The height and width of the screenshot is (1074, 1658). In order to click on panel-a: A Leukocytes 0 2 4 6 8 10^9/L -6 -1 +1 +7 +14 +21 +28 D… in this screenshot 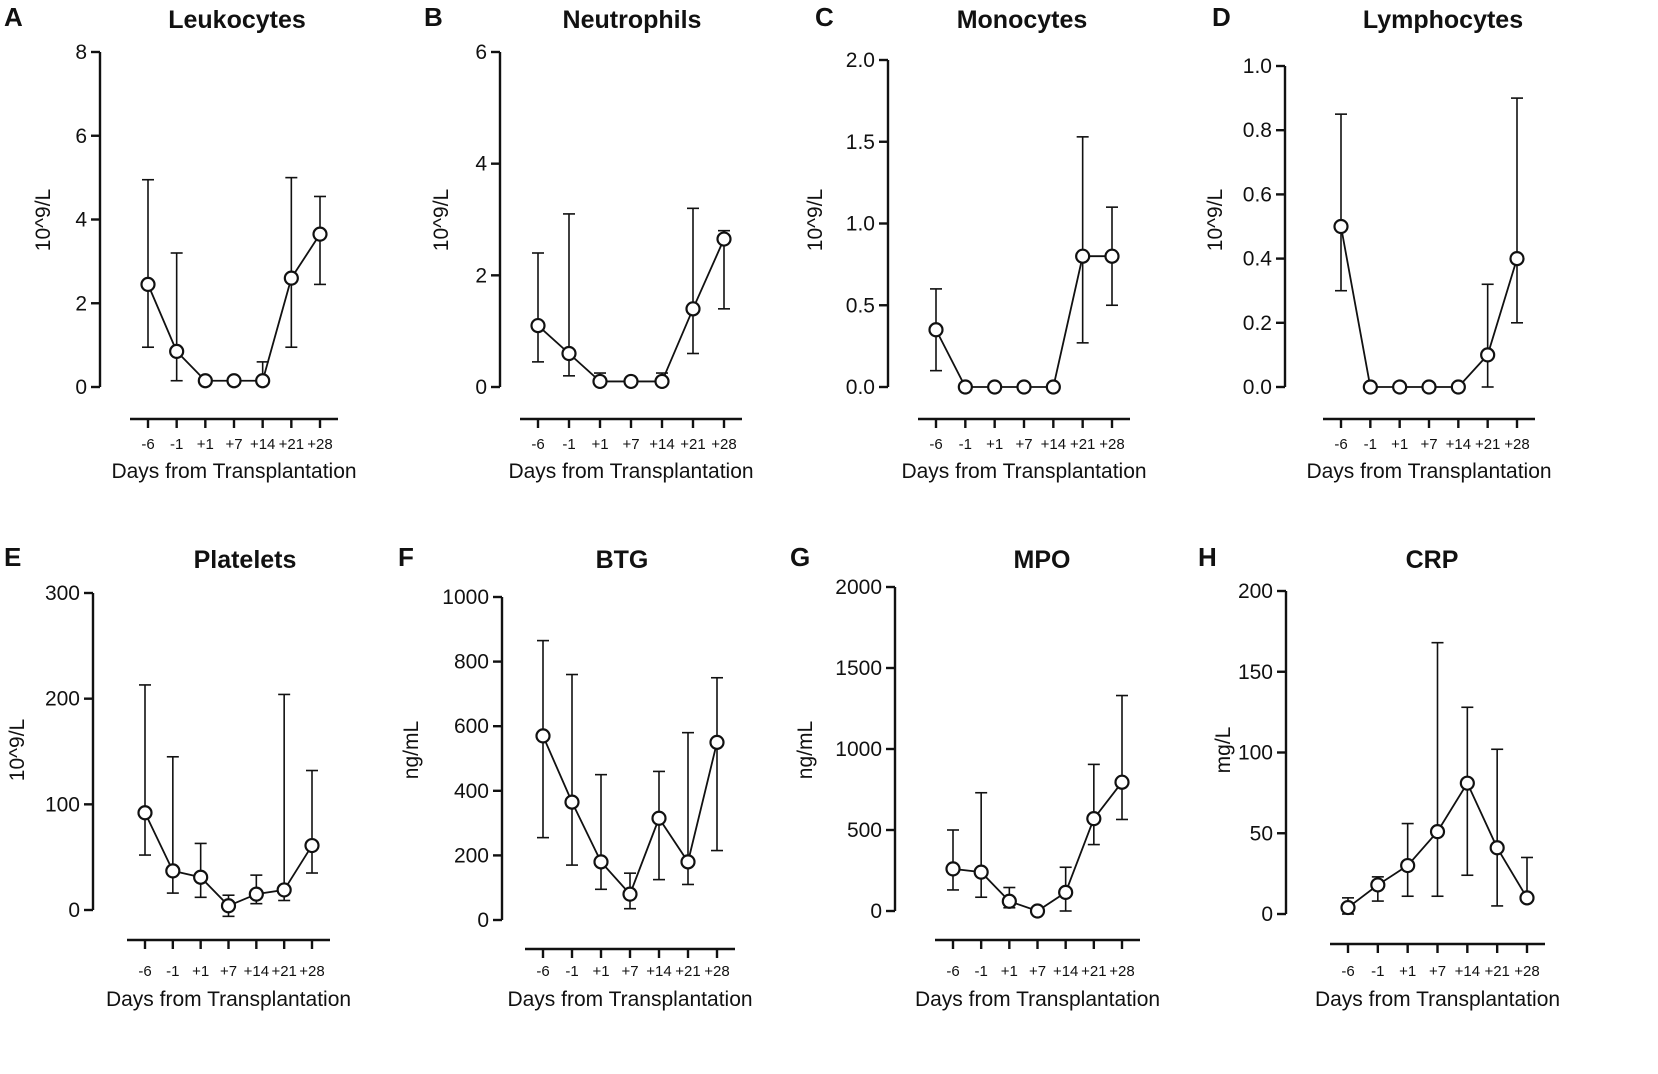, I will do `click(180, 242)`.